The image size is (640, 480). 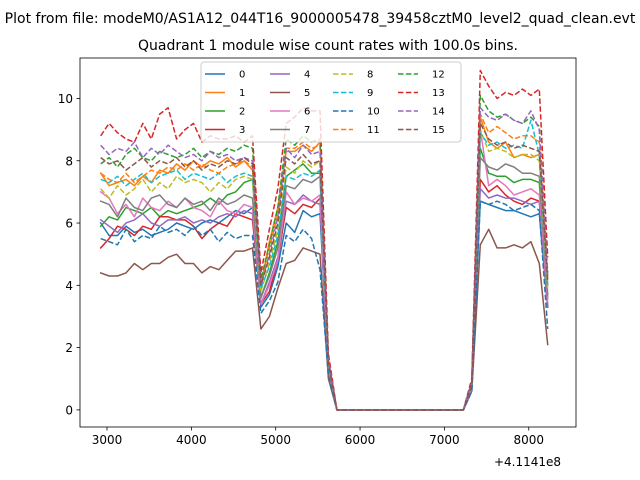 I want to click on y-tick-label: 2, so click(x=69, y=348).